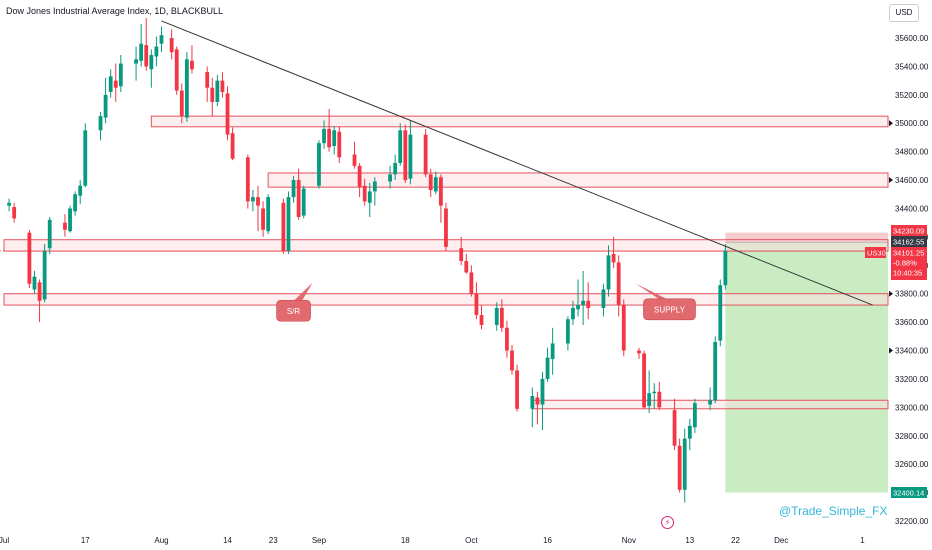 The image size is (932, 550). I want to click on annotation-pointer, so click(301, 293).